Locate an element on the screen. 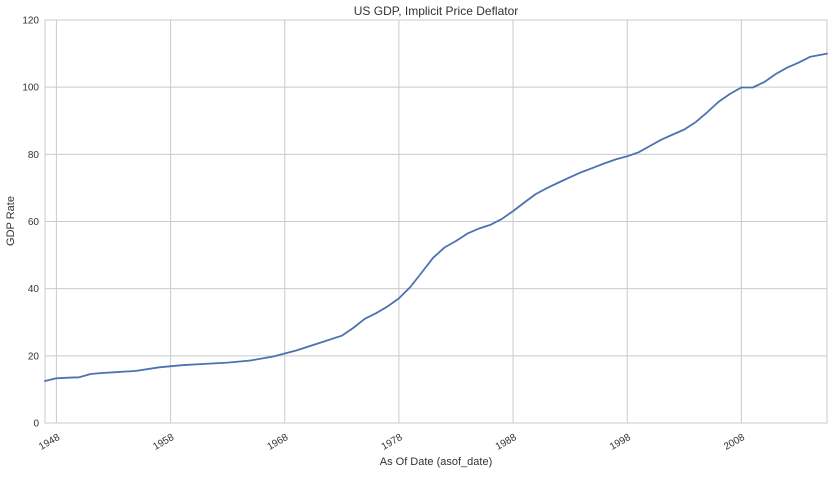 Image resolution: width=833 pixels, height=477 pixels. y-tick-label: 100 is located at coordinates (30, 88).